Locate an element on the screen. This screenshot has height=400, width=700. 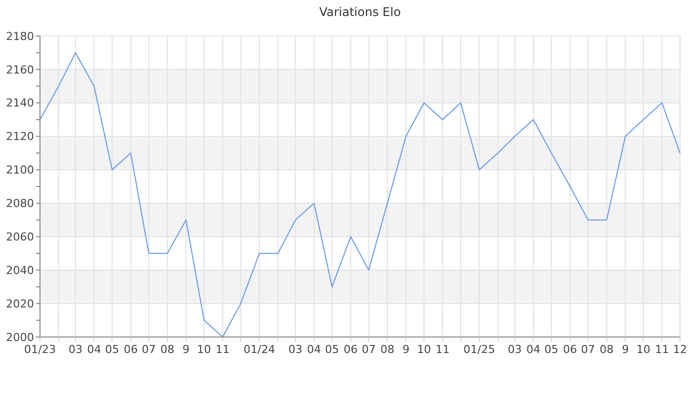
x-tick-label: 01/24 is located at coordinates (259, 349).